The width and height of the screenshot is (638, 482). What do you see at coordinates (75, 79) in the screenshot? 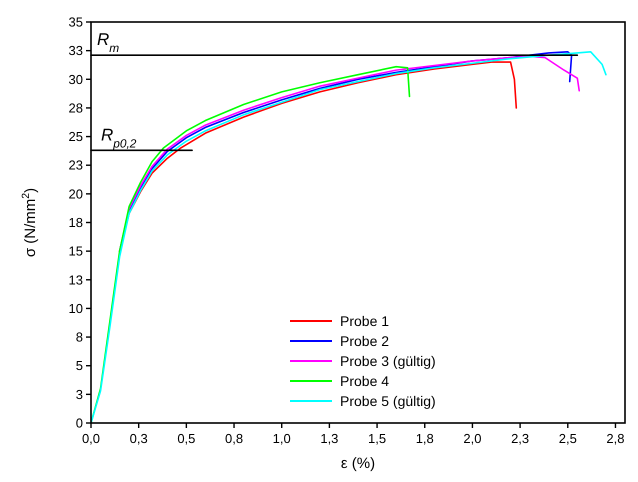
I see `y-tick-label: 30` at bounding box center [75, 79].